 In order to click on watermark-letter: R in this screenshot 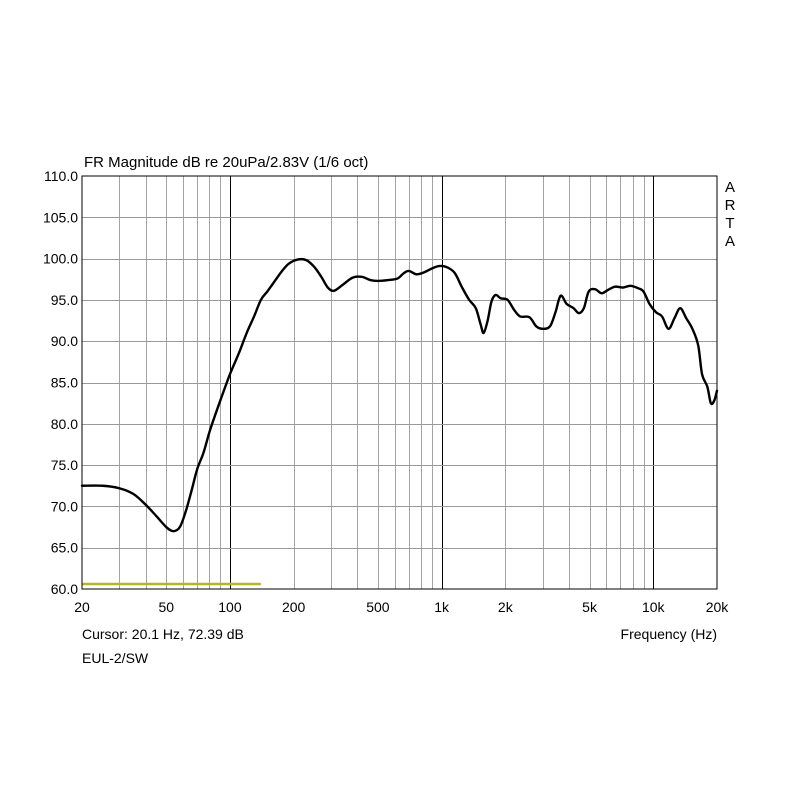, I will do `click(730, 205)`.